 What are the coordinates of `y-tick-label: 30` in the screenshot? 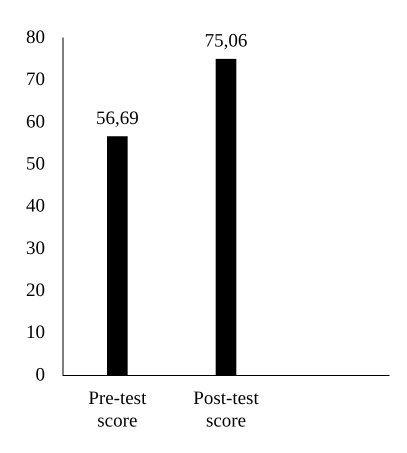 It's located at (35, 248).